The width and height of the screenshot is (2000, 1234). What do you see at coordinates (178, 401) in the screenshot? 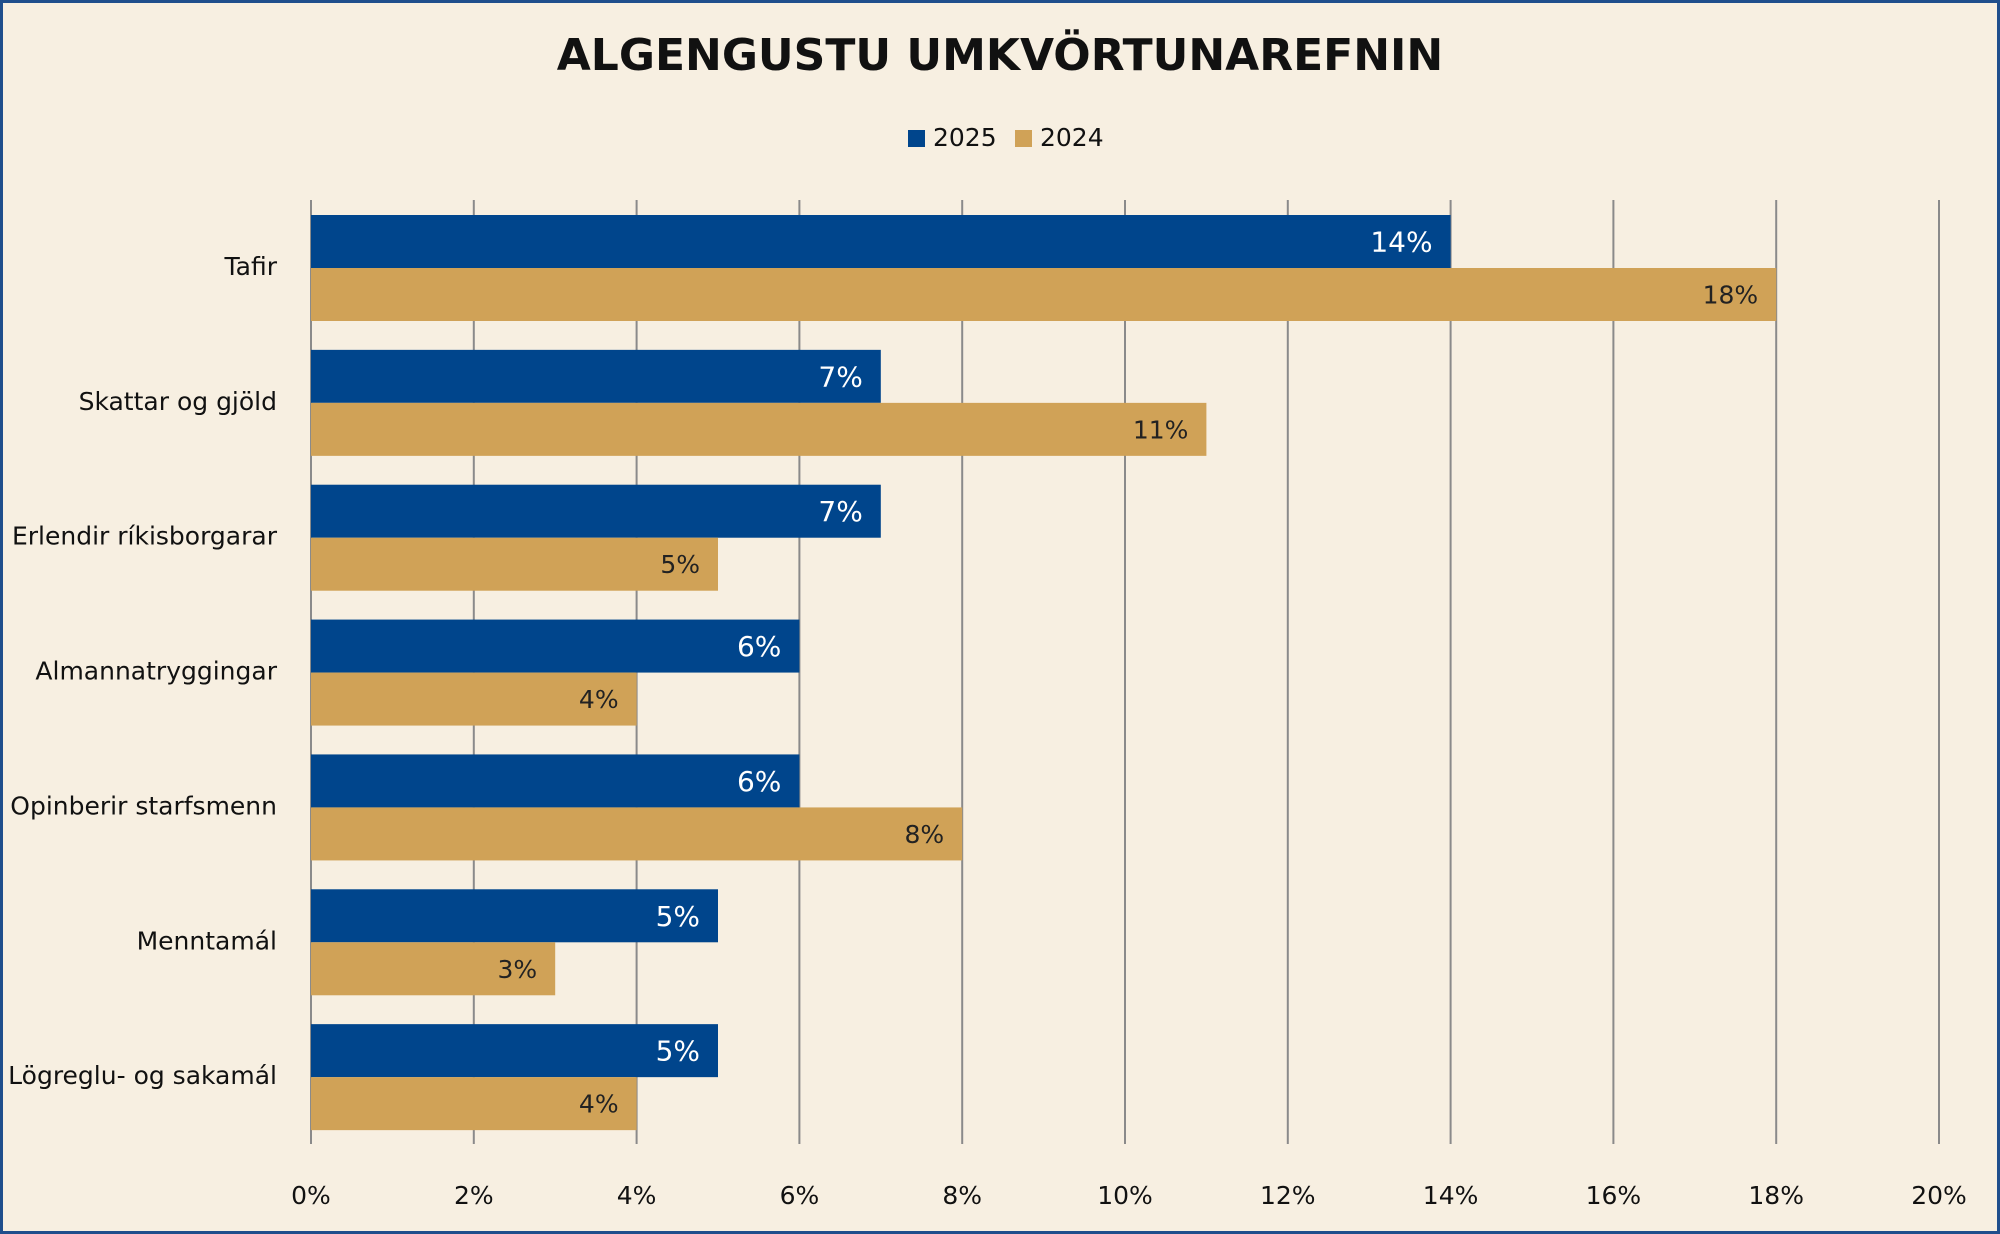
I see `y-tick-label: Skattar og gjöld` at bounding box center [178, 401].